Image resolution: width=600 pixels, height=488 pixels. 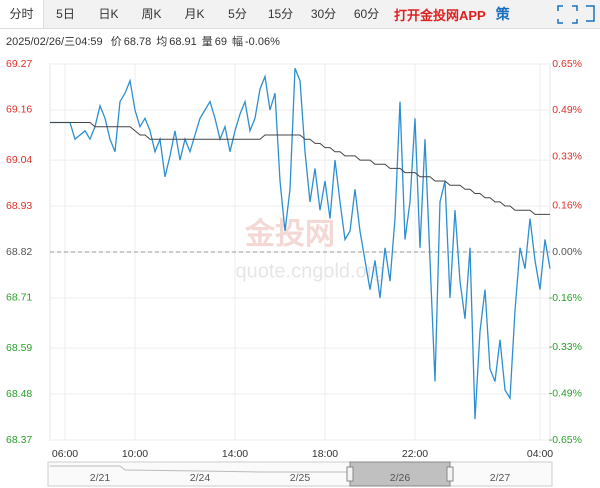 What do you see at coordinates (567, 14) in the screenshot?
I see `expand-icon` at bounding box center [567, 14].